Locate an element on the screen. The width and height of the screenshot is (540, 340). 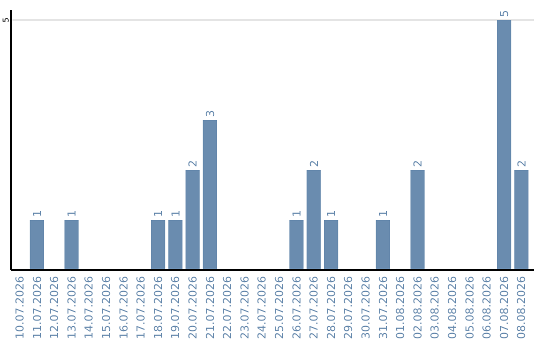
x-tick-label: 01.08.2026 is located at coordinates (401, 307).